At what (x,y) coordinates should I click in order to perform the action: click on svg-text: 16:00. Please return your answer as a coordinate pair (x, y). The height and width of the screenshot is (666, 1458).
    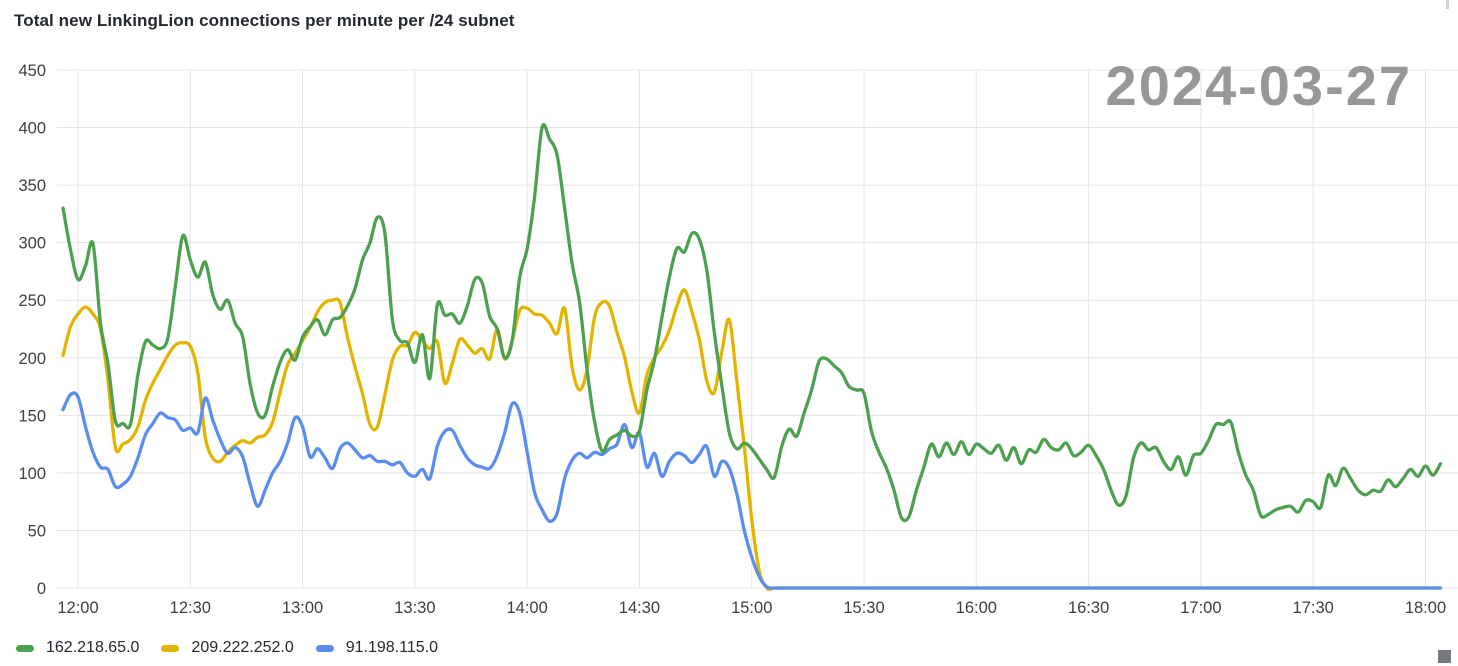
    Looking at the image, I should click on (976, 608).